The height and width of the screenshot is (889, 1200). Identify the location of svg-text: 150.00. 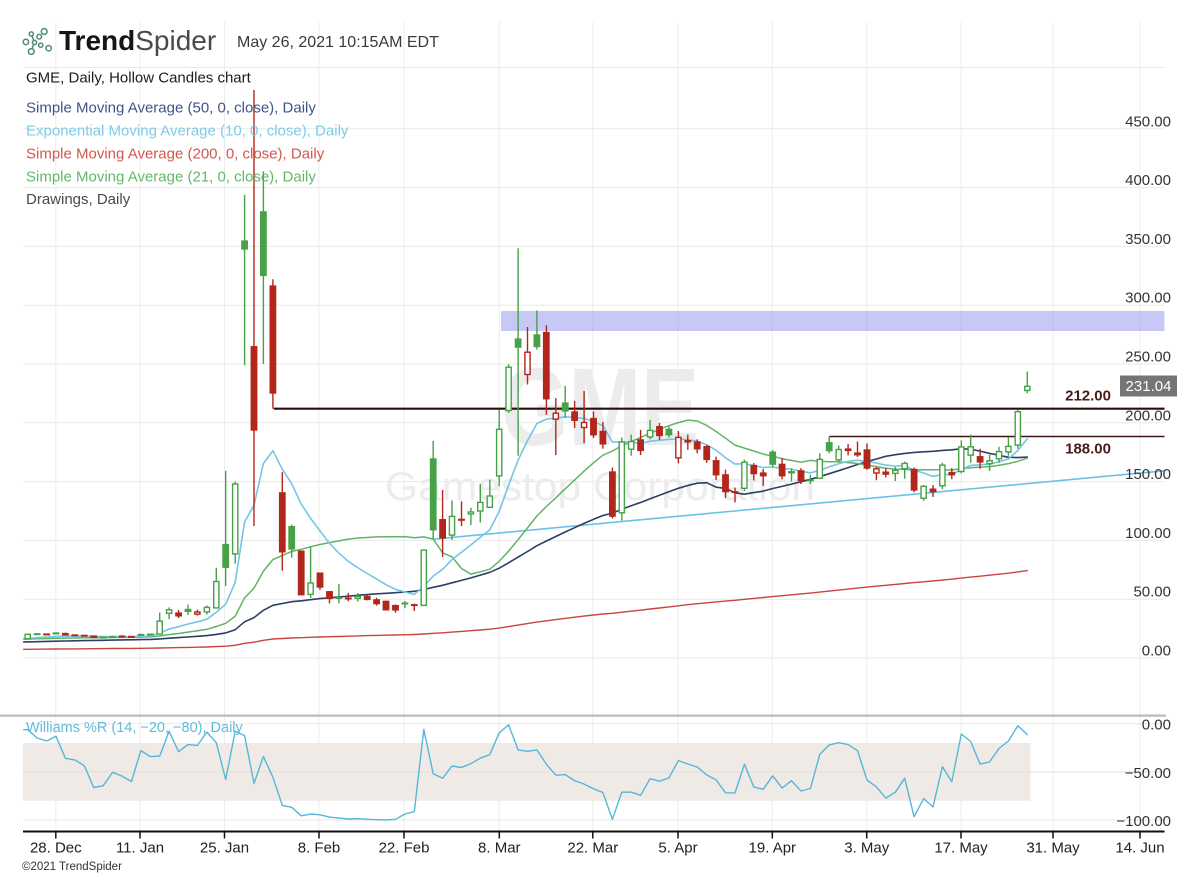
(1148, 474).